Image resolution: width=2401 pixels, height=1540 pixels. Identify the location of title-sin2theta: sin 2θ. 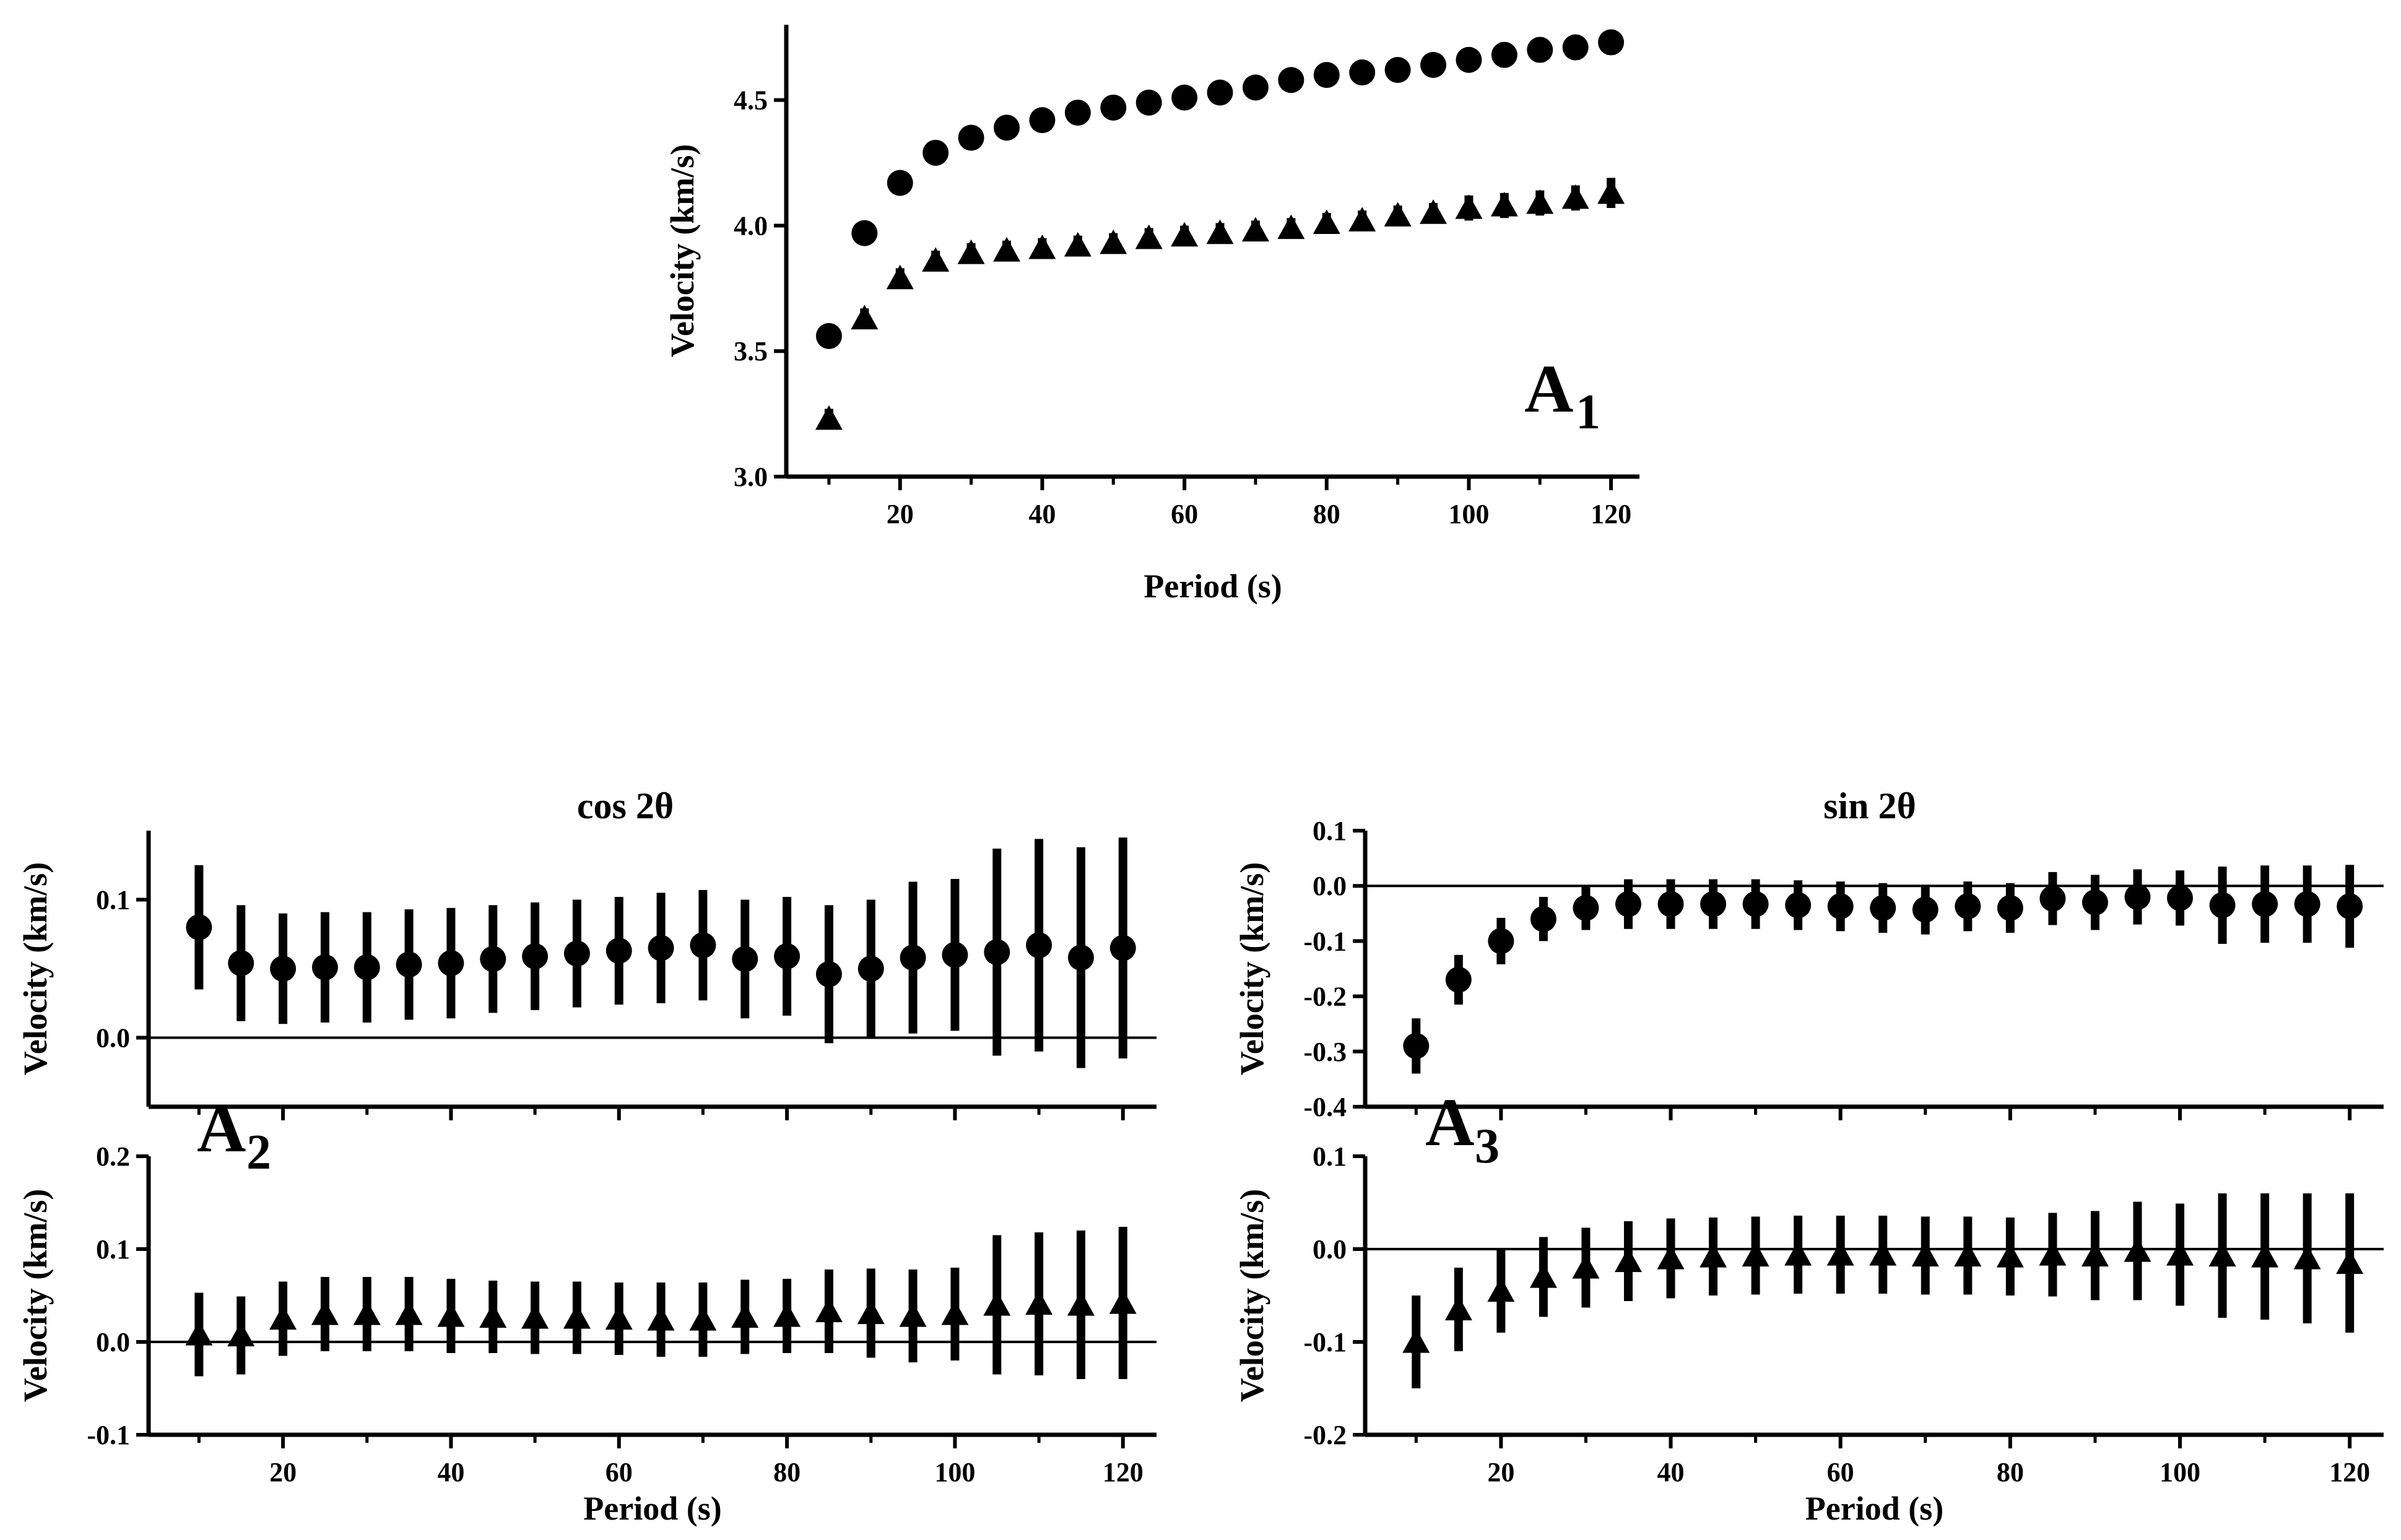
(1869, 806).